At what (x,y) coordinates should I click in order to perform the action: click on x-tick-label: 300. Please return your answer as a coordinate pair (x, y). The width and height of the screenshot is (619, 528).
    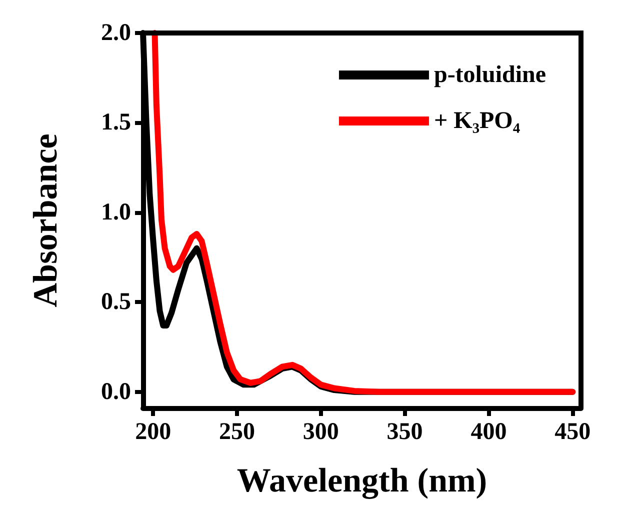
    Looking at the image, I should click on (320, 432).